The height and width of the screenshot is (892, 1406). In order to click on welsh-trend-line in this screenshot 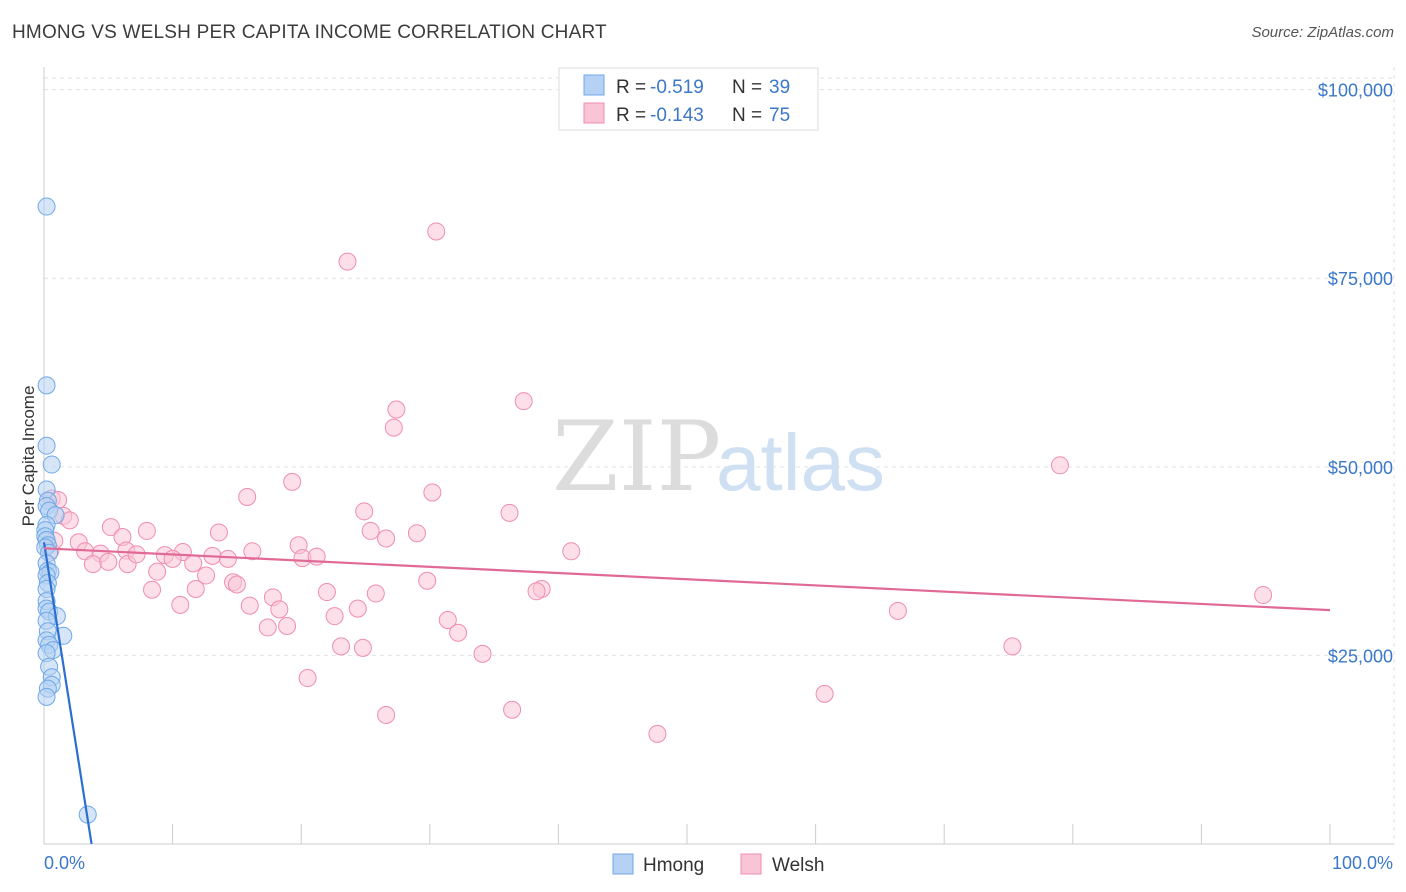, I will do `click(687, 579)`.